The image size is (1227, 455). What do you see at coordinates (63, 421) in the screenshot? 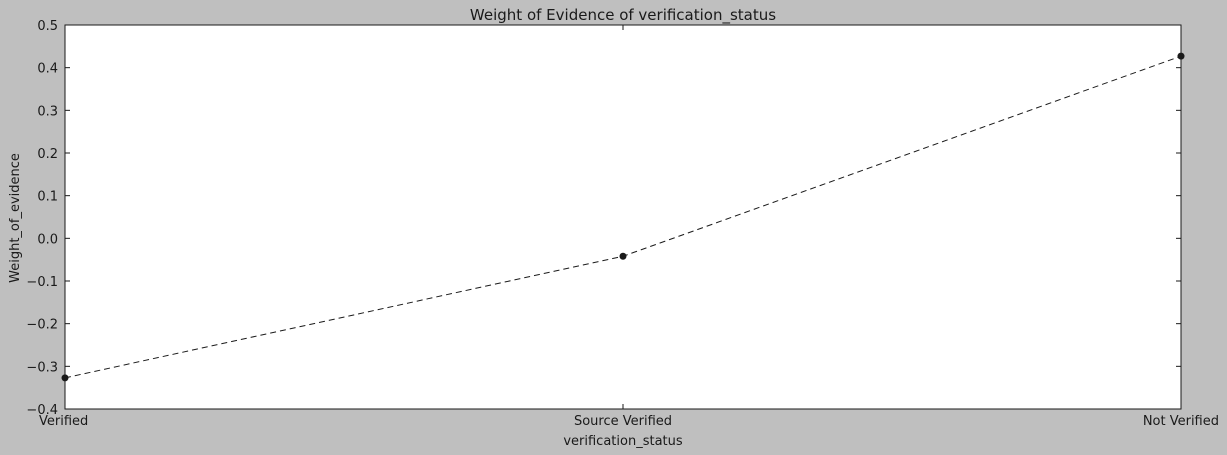
I see `x-tick-label: Verified` at bounding box center [63, 421].